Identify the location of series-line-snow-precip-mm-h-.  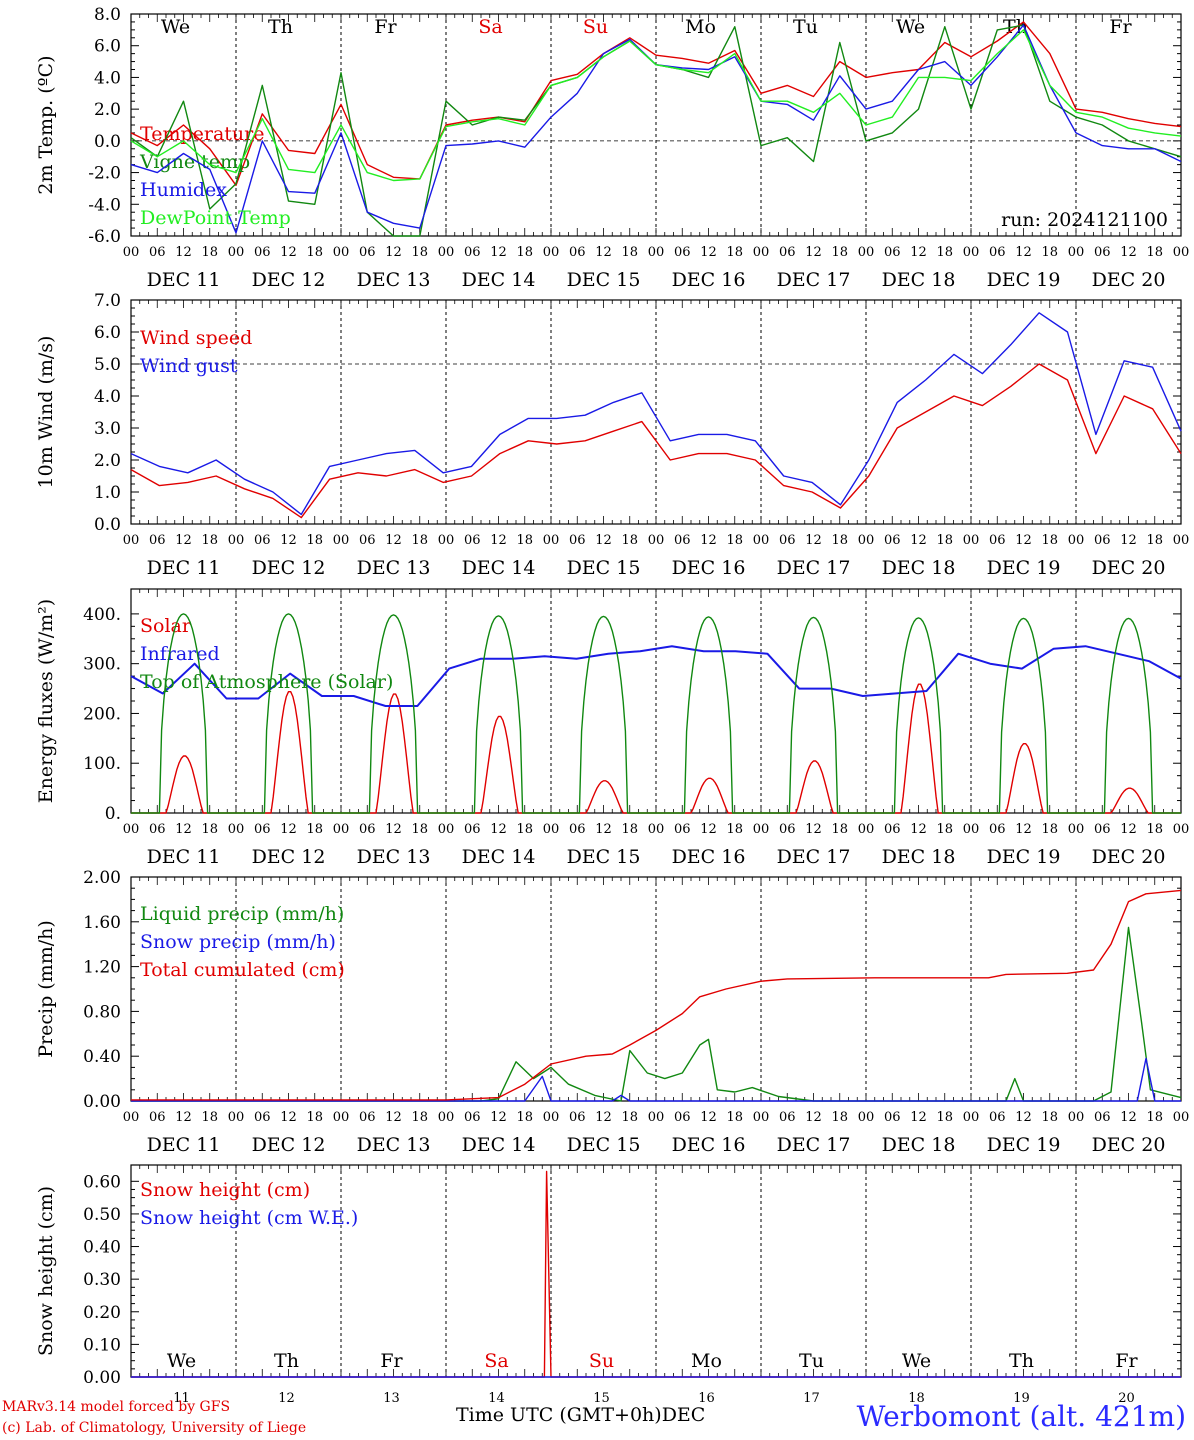
(656, 1079).